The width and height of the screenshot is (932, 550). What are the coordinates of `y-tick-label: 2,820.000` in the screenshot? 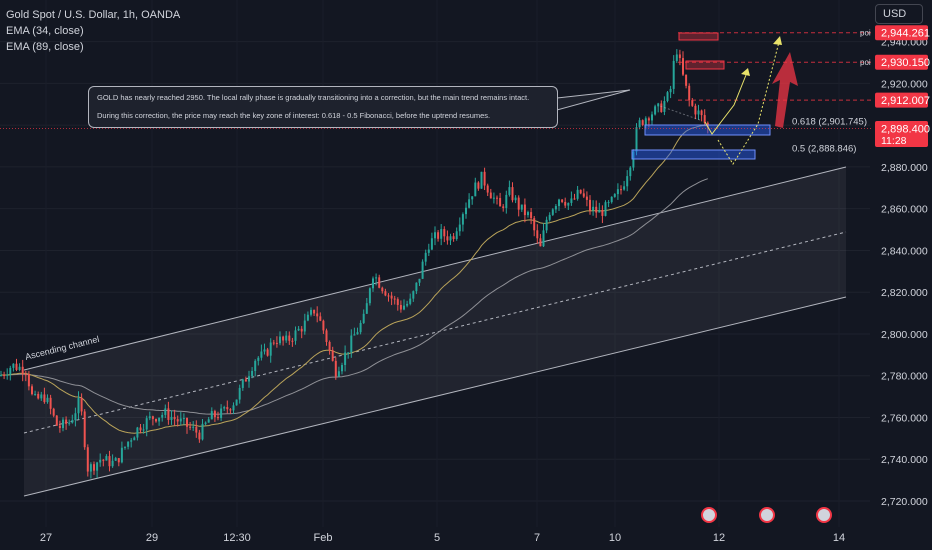 It's located at (904, 293).